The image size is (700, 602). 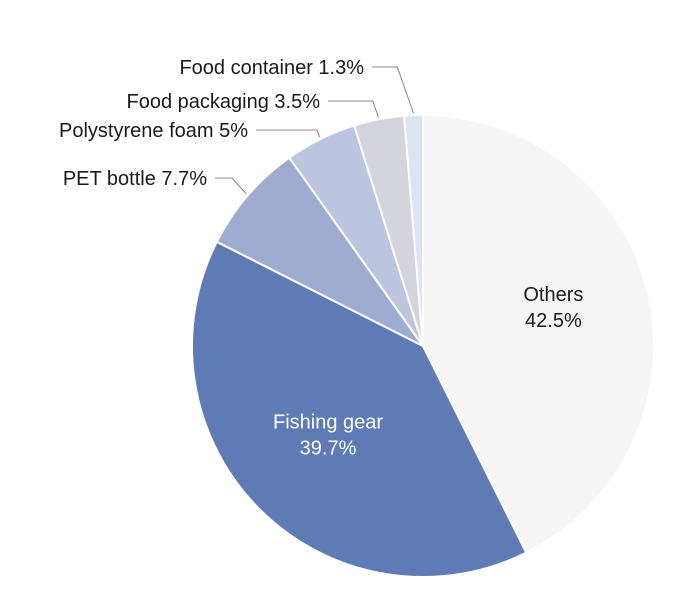 I want to click on slice-label-food-container: Food container 1.3%, so click(x=271, y=68).